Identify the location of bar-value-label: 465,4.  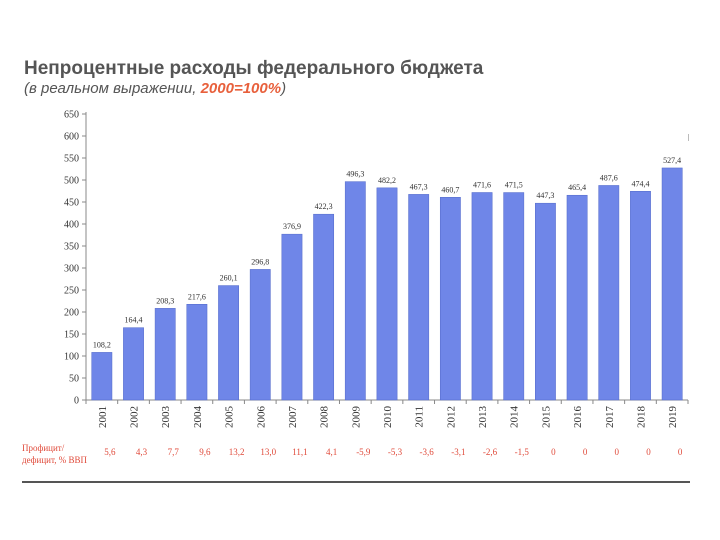
(577, 187).